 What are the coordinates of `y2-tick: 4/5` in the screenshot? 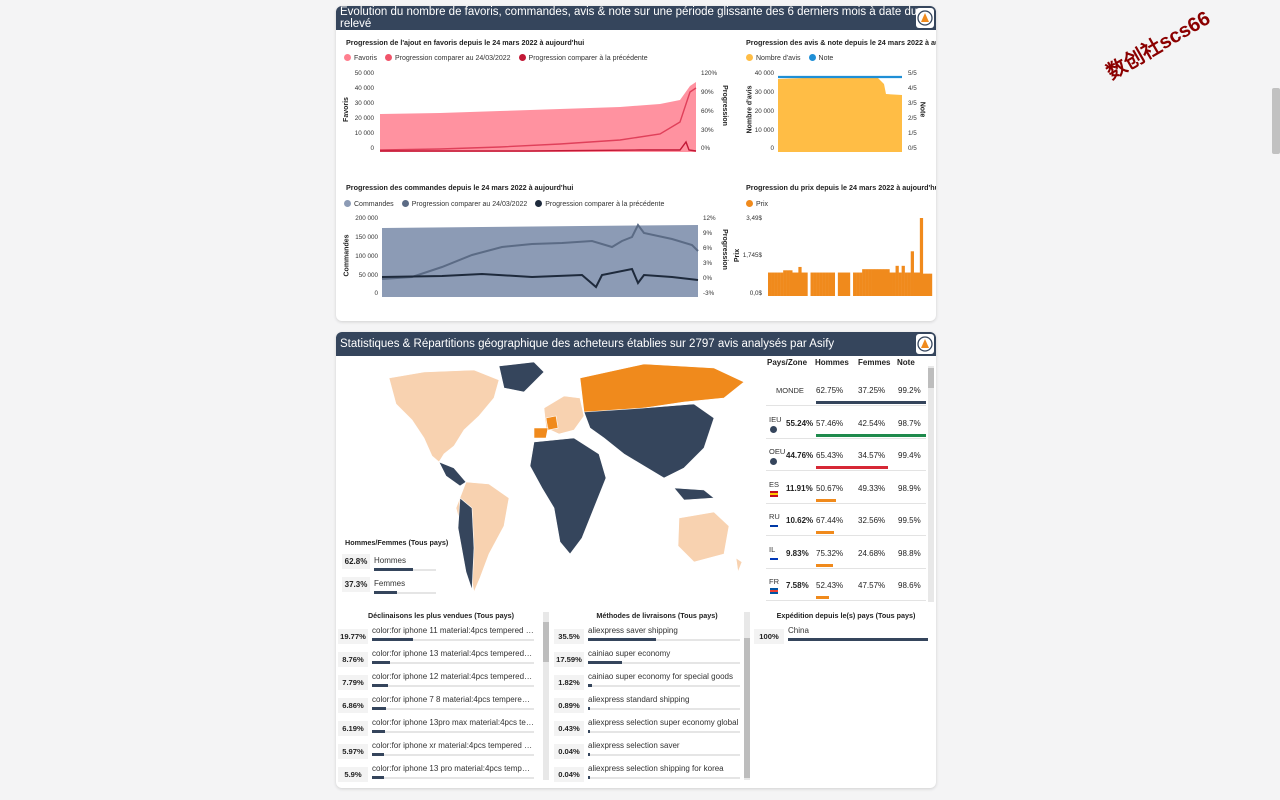 It's located at (912, 88).